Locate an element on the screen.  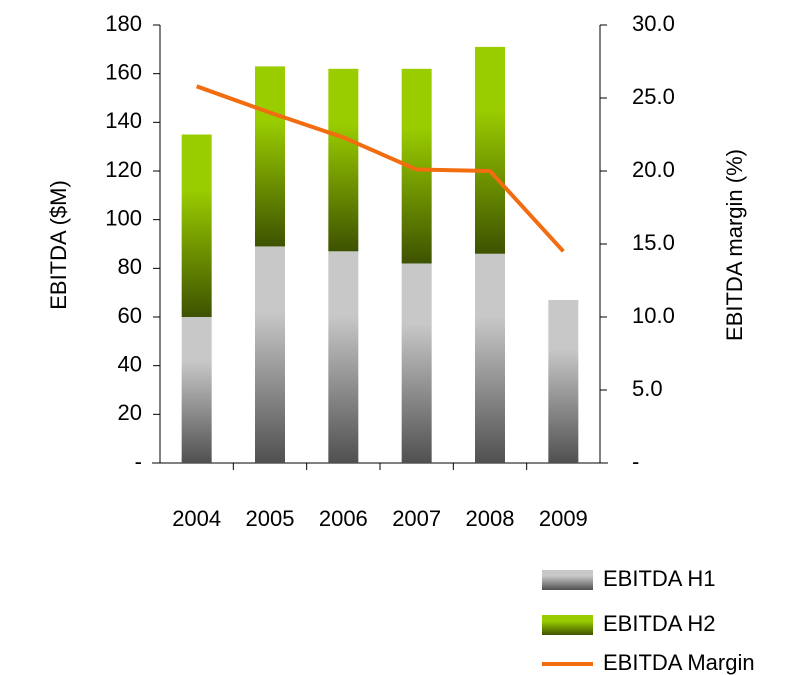
legend-label: EBITDA H2 is located at coordinates (659, 623).